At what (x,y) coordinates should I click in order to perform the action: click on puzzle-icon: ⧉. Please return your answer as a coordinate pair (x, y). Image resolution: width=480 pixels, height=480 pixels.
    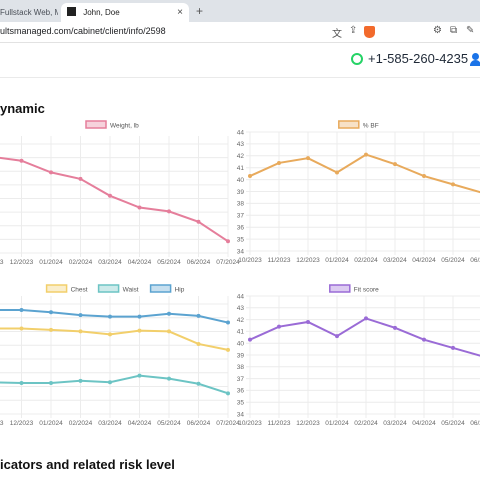
    Looking at the image, I should click on (454, 30).